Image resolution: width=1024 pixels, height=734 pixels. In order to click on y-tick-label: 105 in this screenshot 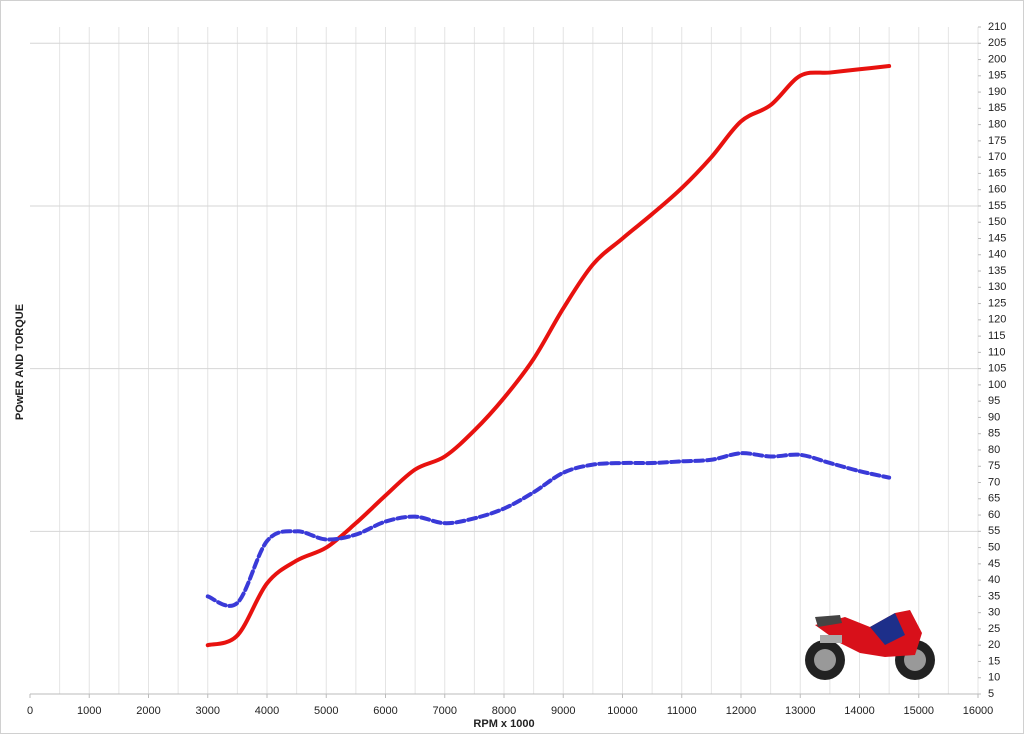, I will do `click(997, 369)`.